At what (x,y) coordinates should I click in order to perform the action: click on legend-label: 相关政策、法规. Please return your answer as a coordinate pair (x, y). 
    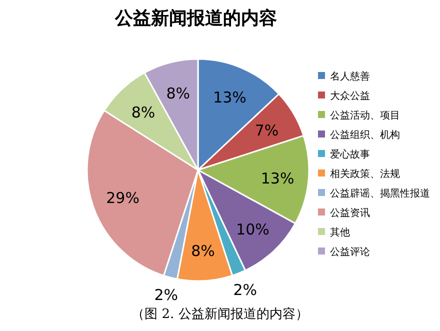
    Looking at the image, I should click on (365, 174).